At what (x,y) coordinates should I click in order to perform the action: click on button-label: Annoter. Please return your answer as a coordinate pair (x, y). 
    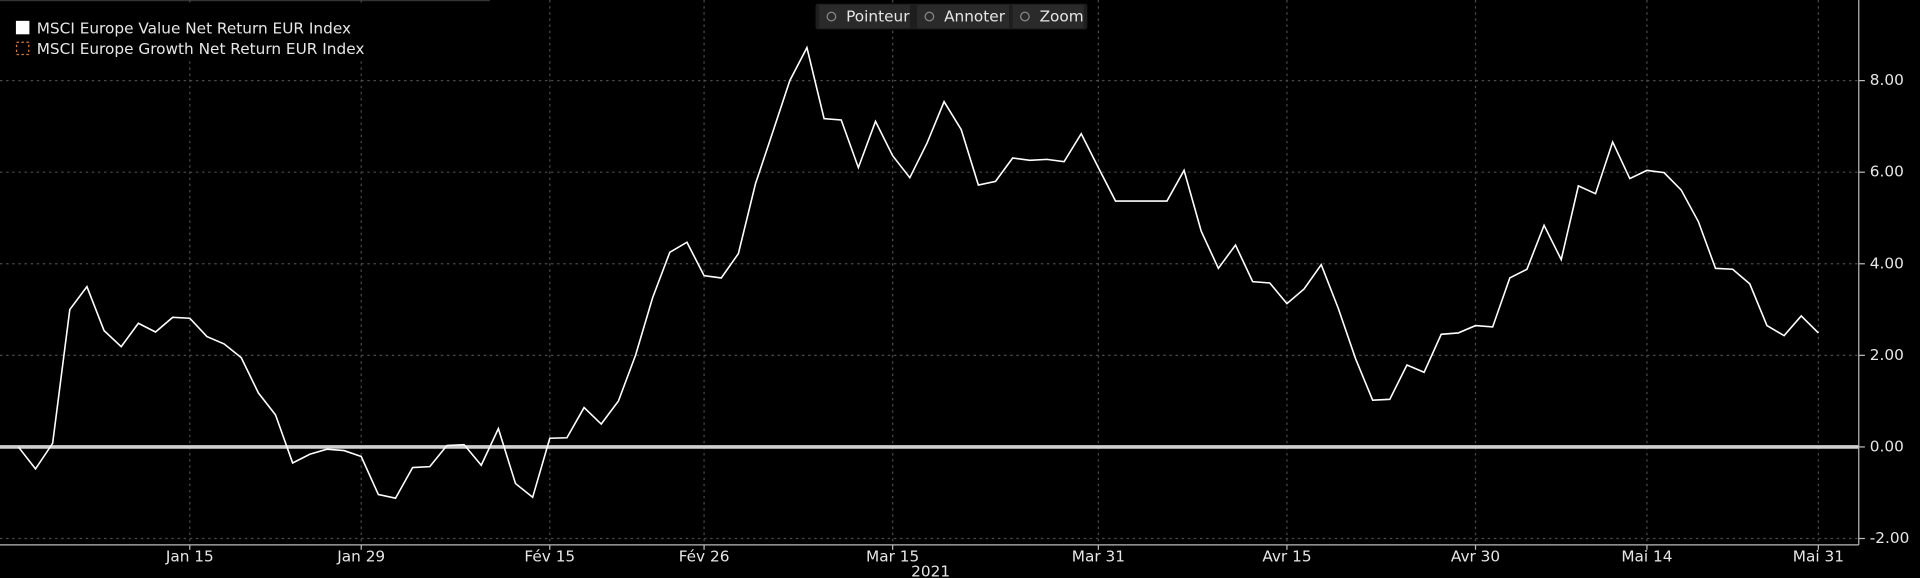
    Looking at the image, I should click on (975, 17).